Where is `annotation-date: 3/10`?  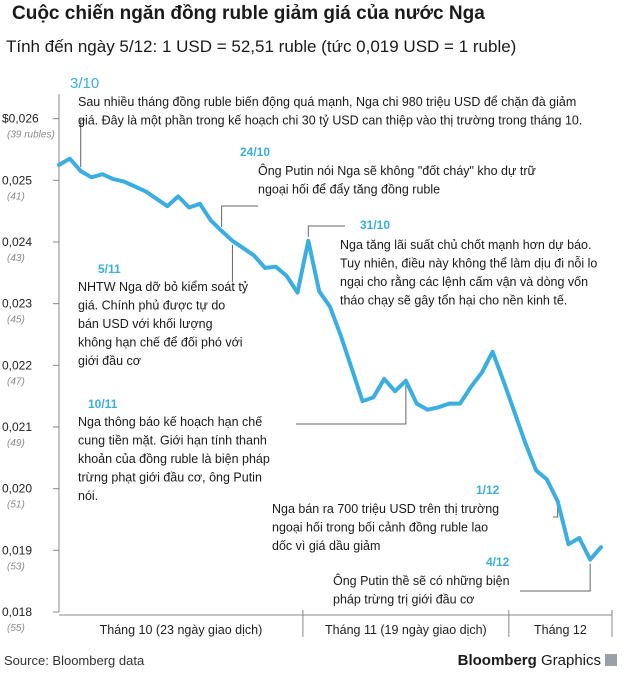 annotation-date: 3/10 is located at coordinates (84, 83).